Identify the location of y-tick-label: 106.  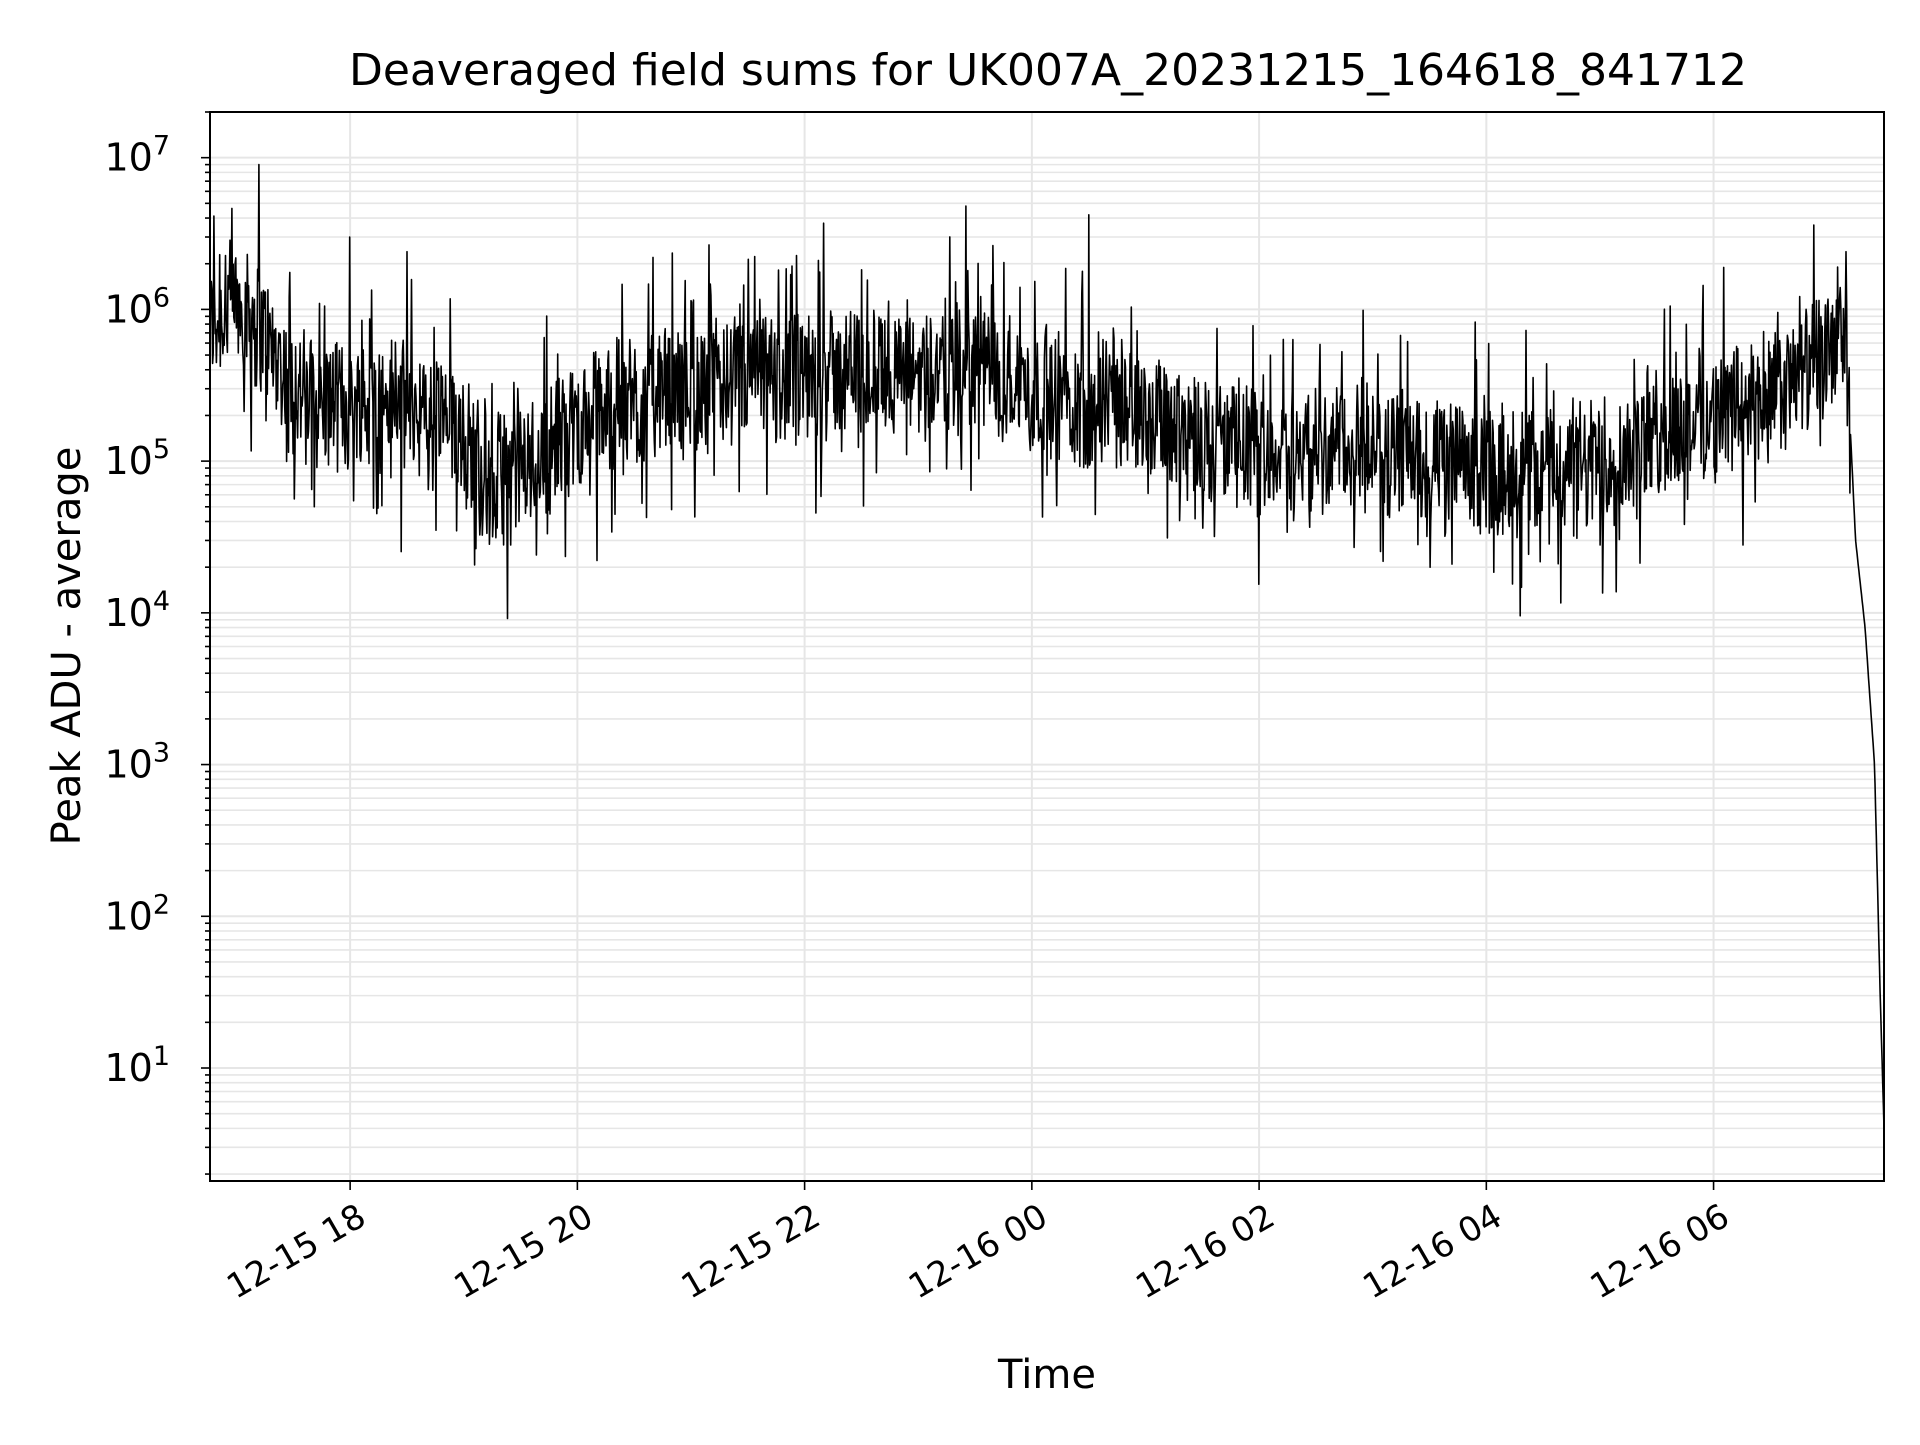
(137, 306).